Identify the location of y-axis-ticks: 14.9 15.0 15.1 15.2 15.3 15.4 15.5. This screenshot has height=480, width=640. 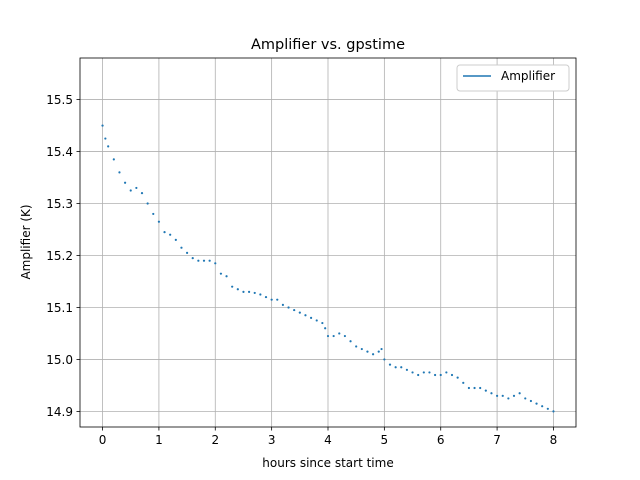
(63, 256).